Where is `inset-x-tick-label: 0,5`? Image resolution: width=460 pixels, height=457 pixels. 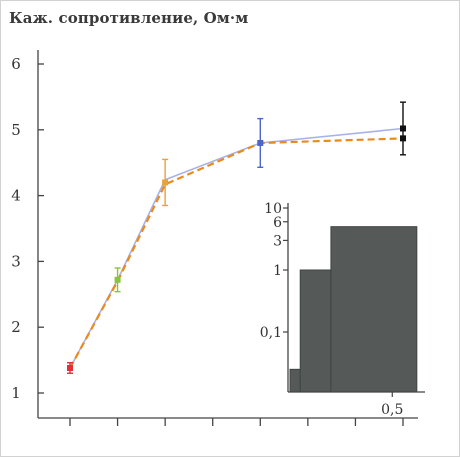
inset-x-tick-label: 0,5 is located at coordinates (392, 410).